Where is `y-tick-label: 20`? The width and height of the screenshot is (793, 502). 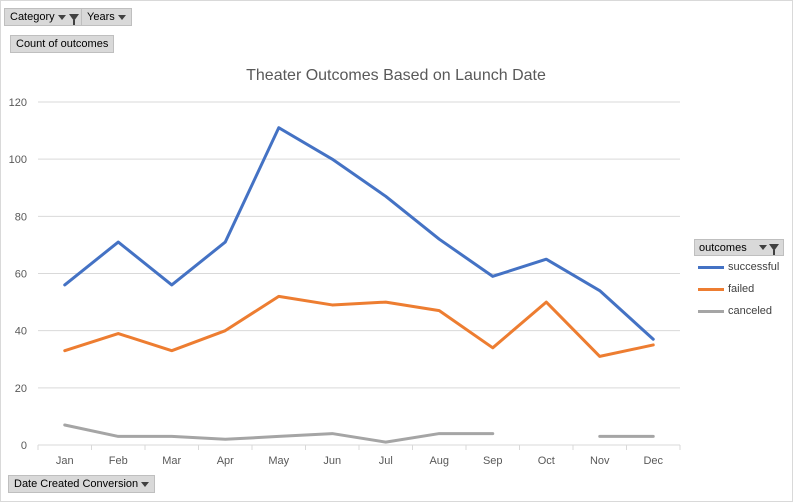 y-tick-label: 20 is located at coordinates (21, 389).